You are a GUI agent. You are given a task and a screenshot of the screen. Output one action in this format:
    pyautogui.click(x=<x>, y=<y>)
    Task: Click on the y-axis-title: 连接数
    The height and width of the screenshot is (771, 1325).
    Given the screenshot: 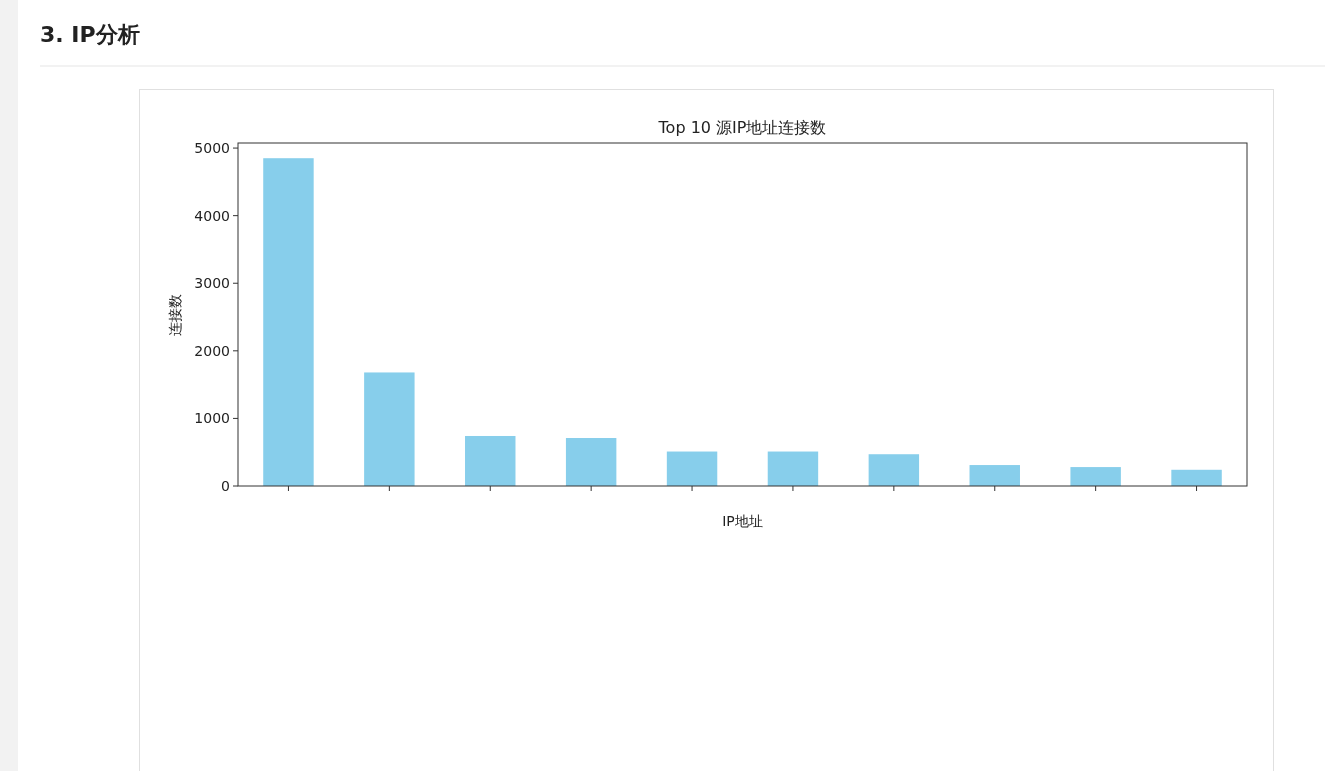 What is the action you would take?
    pyautogui.click(x=175, y=314)
    